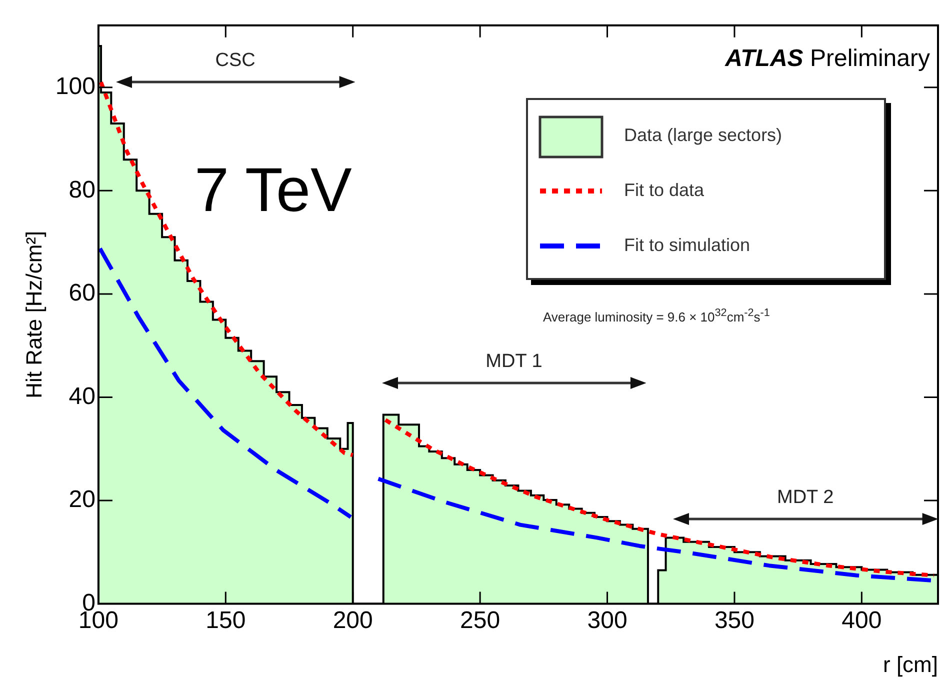  What do you see at coordinates (687, 245) in the screenshot?
I see `legend-label: Fit to simulation` at bounding box center [687, 245].